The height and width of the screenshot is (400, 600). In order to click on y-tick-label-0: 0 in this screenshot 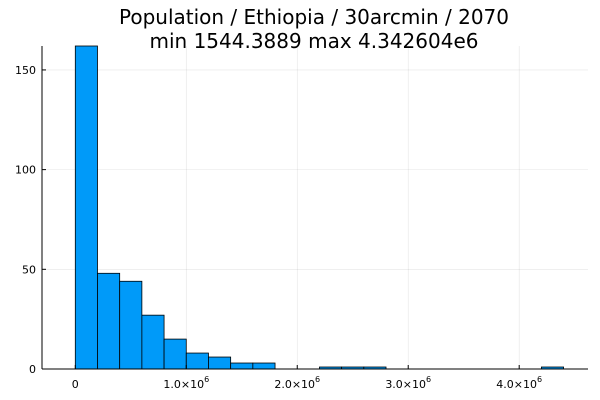, I will do `click(32, 369)`.